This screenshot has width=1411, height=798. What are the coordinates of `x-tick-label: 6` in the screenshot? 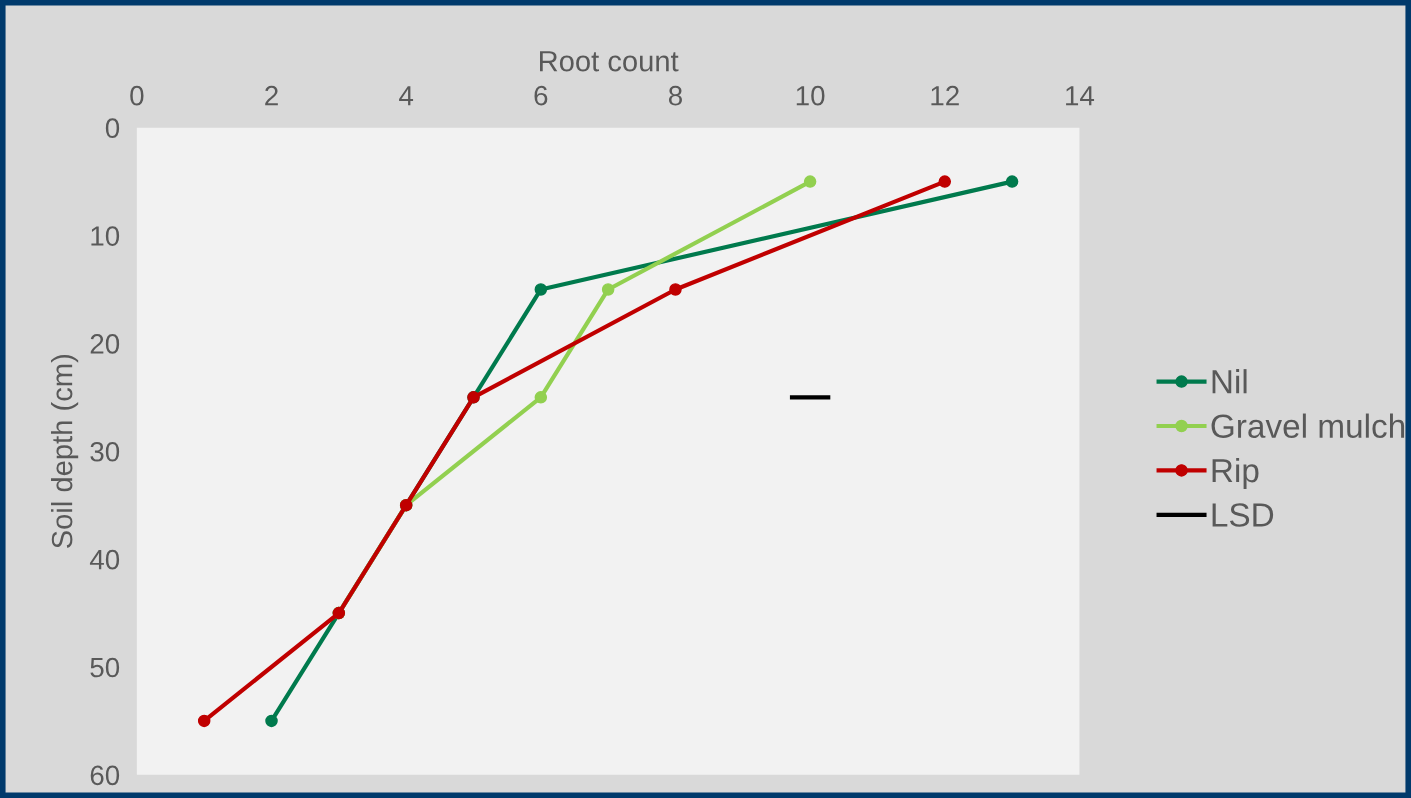 It's located at (541, 95).